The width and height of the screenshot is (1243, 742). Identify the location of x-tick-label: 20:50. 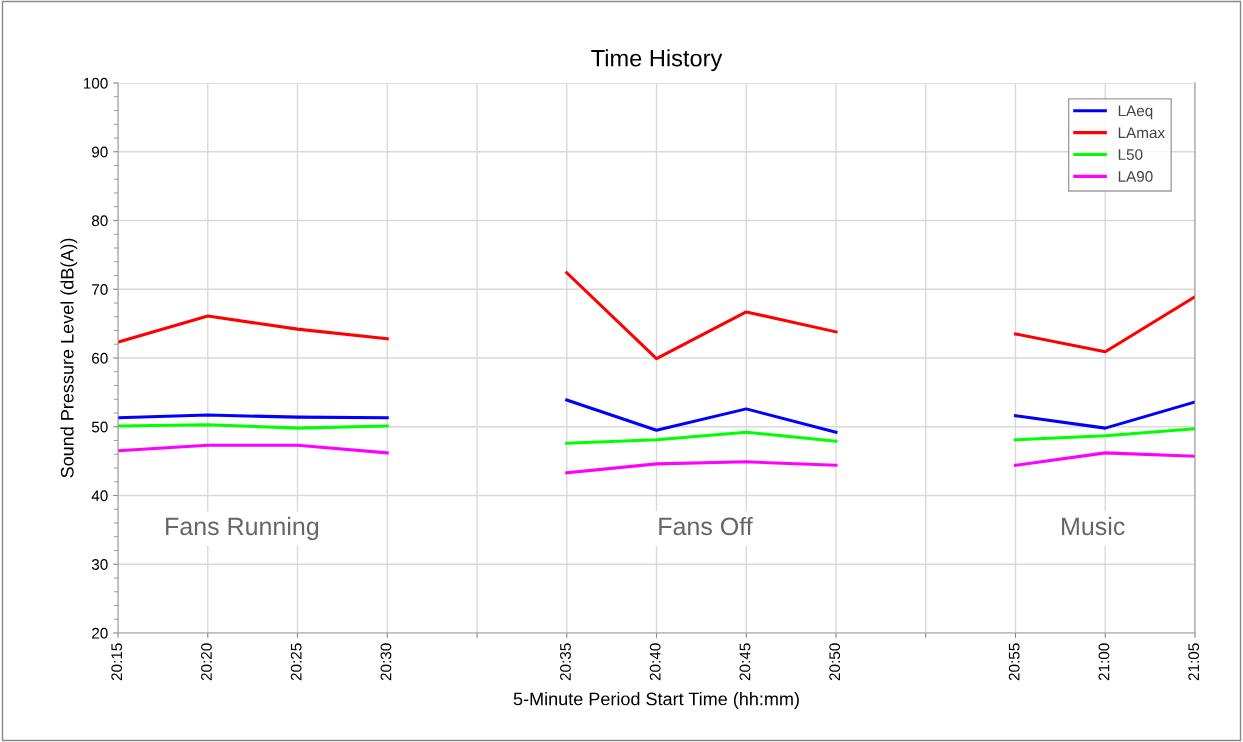
(835, 662).